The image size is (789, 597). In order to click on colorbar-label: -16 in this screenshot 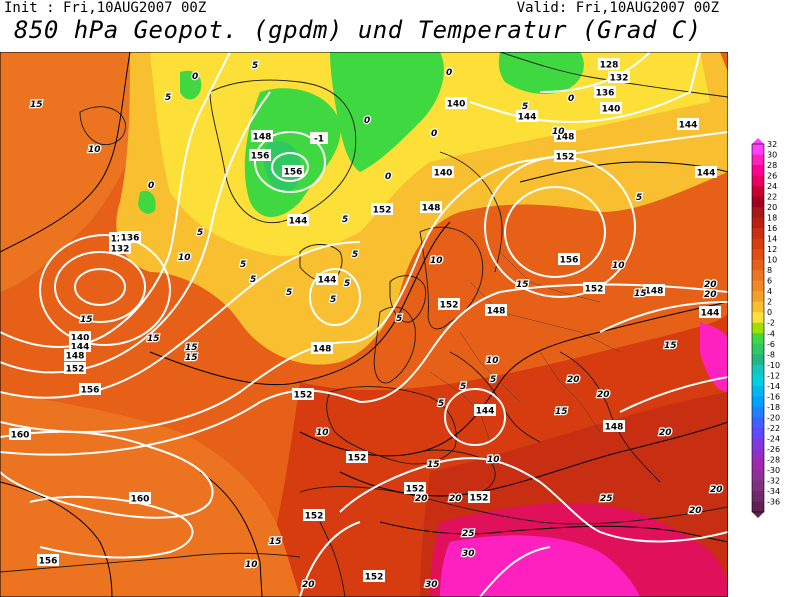, I will do `click(773, 396)`.